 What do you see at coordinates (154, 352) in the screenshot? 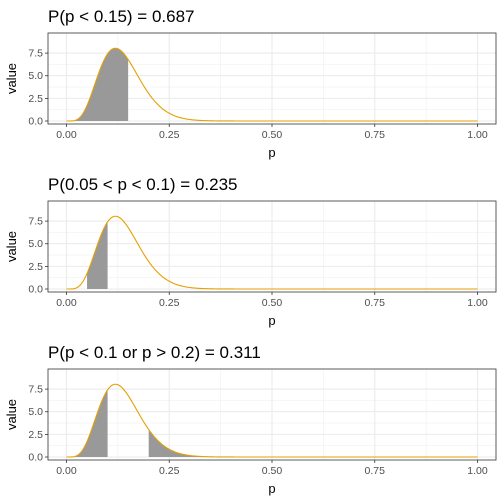
I see `panel-title: P(p < 0.1 or p > 0.2) = 0.311` at bounding box center [154, 352].